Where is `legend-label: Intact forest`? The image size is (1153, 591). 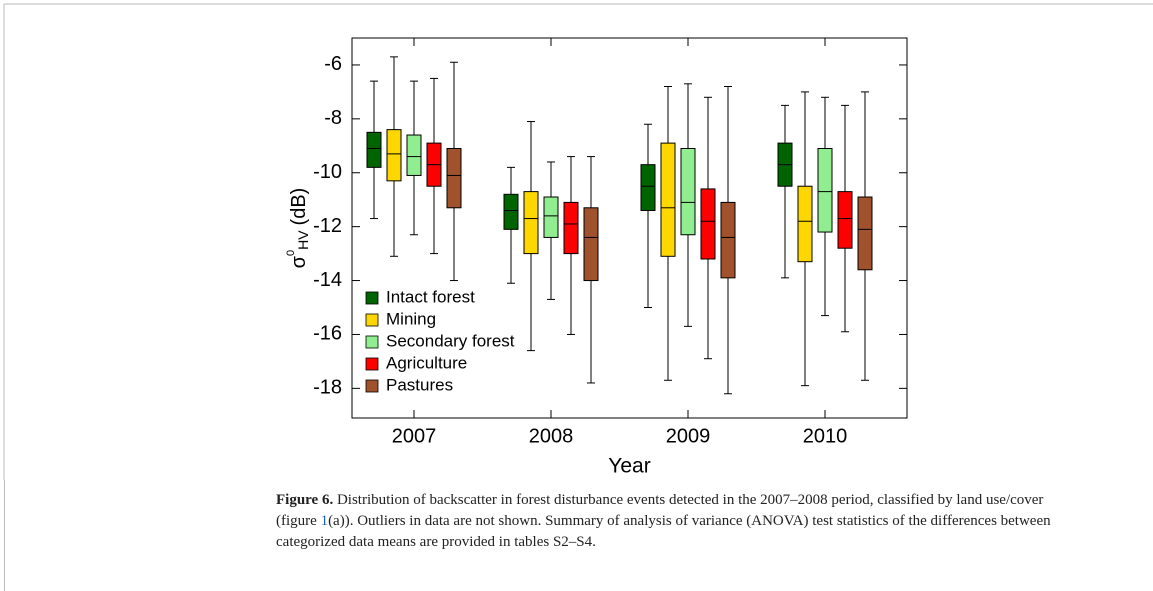 legend-label: Intact forest is located at coordinates (430, 296).